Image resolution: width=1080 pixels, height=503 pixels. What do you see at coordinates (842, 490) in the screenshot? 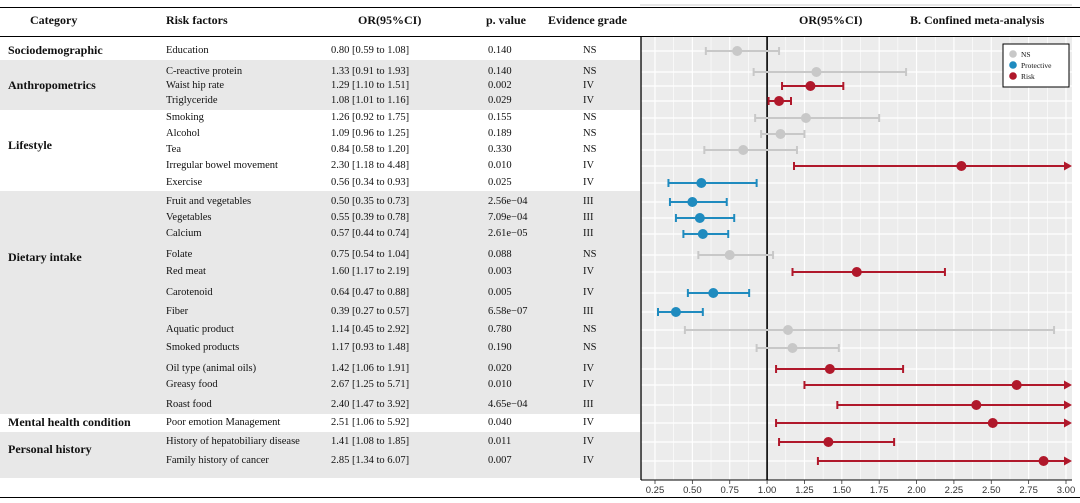
I see `x-tick-label: 1.50` at bounding box center [842, 490].